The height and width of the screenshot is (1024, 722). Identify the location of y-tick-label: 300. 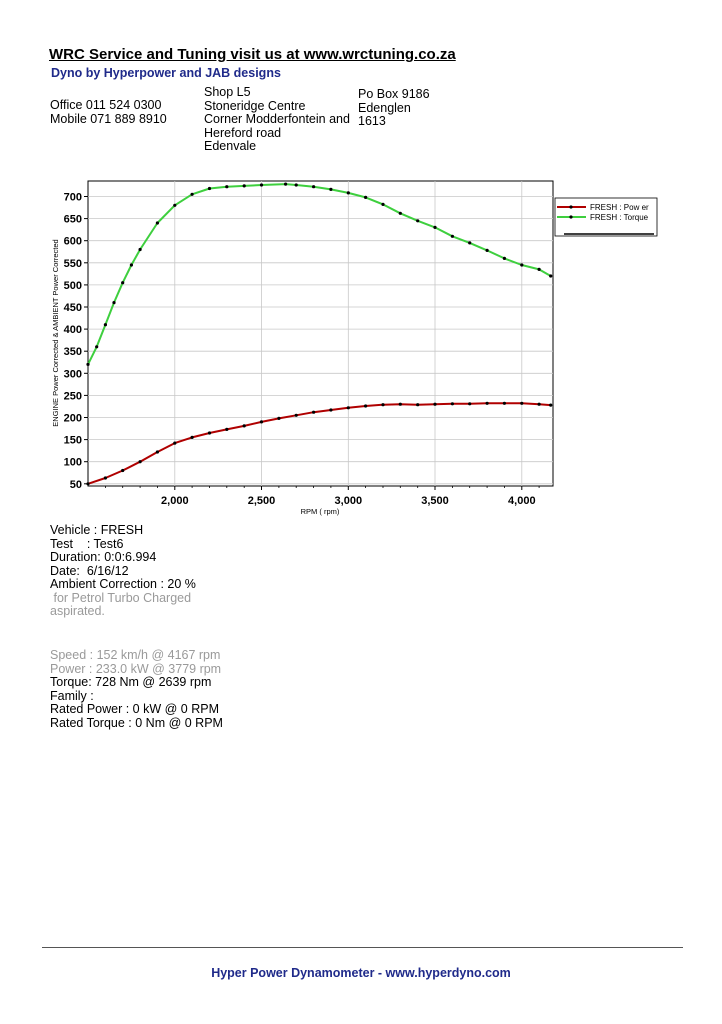
(73, 374).